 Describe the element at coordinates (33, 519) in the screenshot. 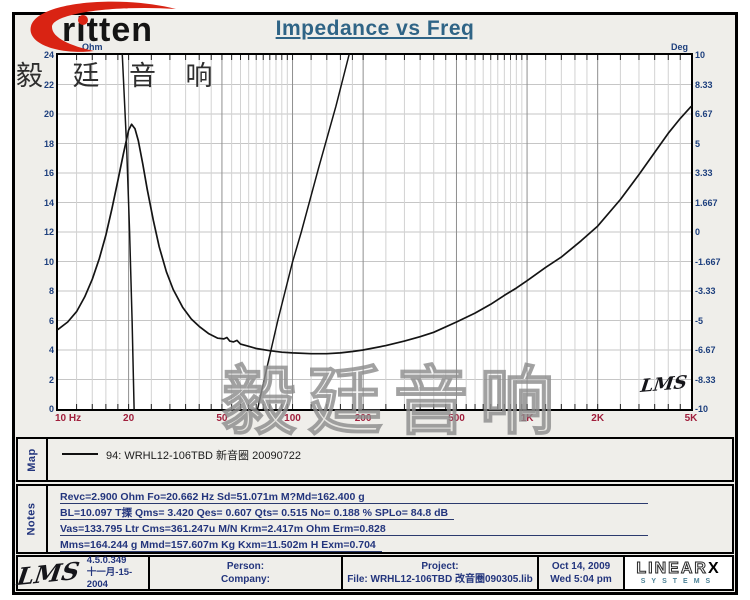

I see `notes-panel-side-label: Notes` at that location.